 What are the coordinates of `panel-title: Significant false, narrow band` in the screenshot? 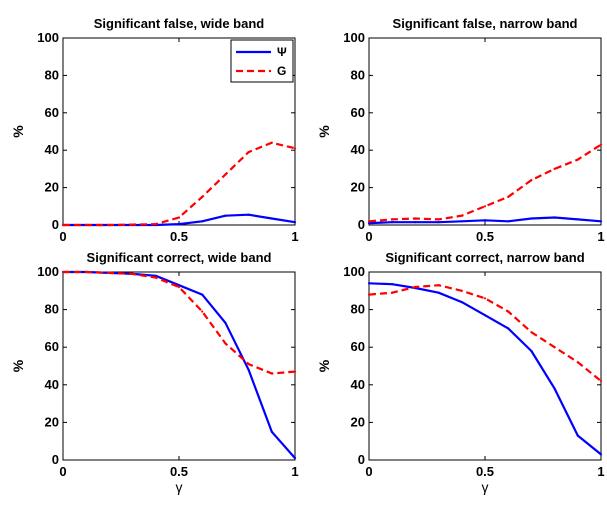 It's located at (485, 23).